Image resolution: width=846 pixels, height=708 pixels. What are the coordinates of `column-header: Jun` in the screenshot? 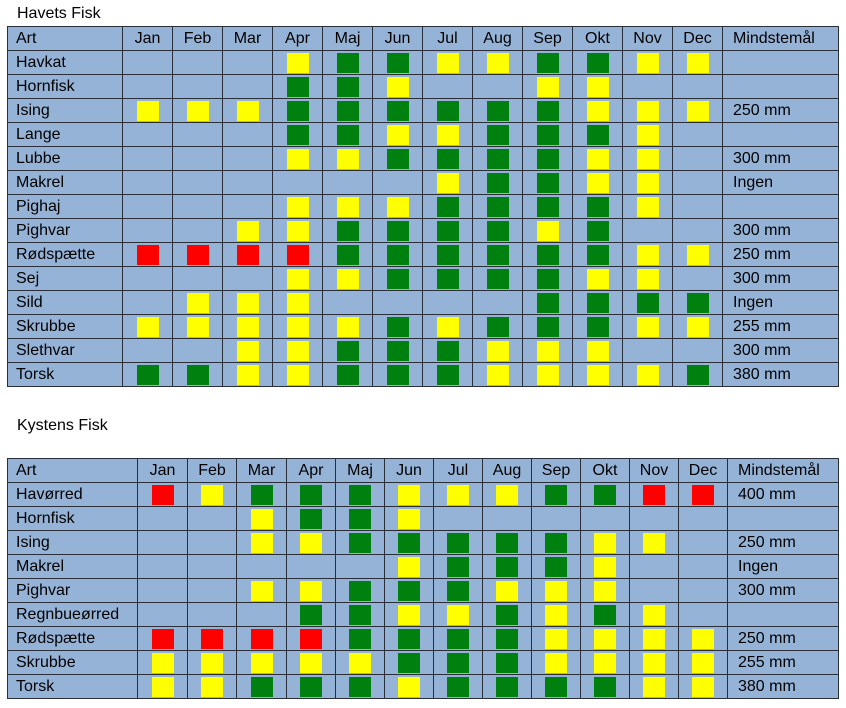 It's located at (409, 470).